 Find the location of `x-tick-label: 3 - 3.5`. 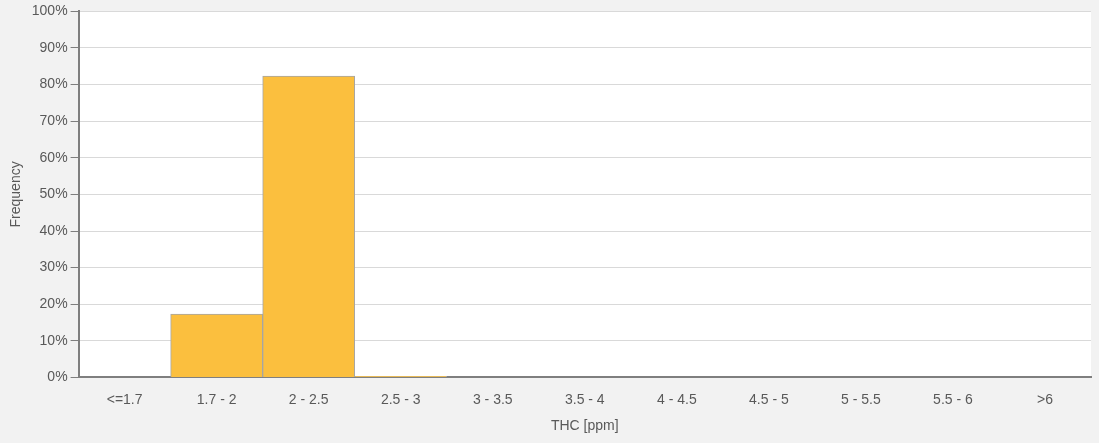

x-tick-label: 3 - 3.5 is located at coordinates (492, 398).